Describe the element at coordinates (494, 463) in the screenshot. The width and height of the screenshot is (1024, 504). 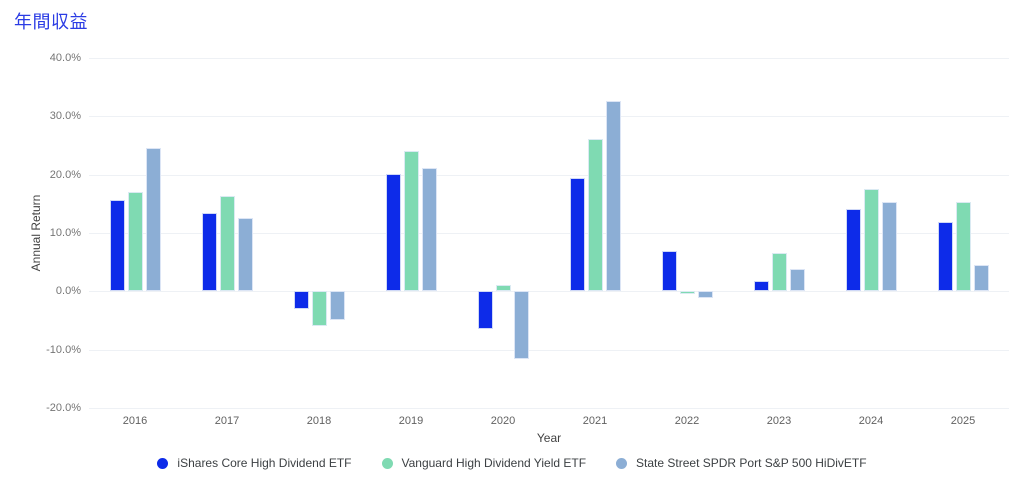
I see `legend-label: Vanguard High Dividend Yield ETF` at that location.